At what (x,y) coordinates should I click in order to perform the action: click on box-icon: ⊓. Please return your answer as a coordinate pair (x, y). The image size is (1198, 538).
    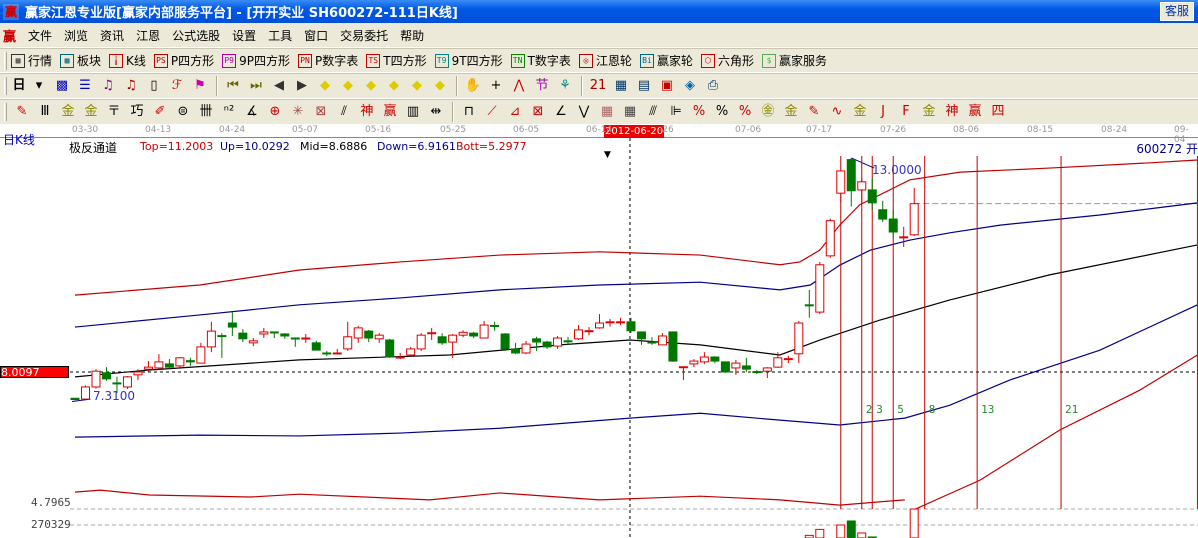
    Looking at the image, I should click on (469, 111).